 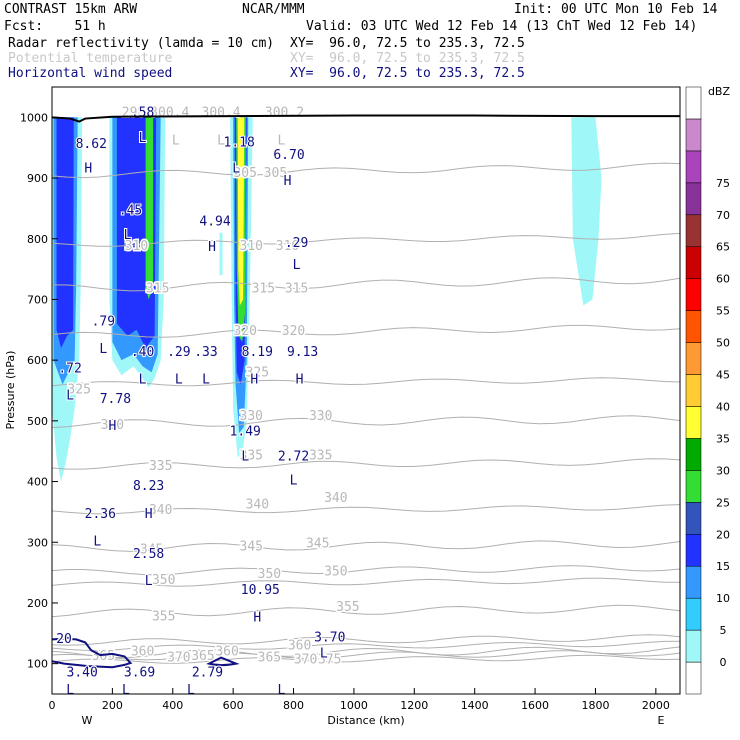 I want to click on cell-center-35dbz, so click(x=241, y=211).